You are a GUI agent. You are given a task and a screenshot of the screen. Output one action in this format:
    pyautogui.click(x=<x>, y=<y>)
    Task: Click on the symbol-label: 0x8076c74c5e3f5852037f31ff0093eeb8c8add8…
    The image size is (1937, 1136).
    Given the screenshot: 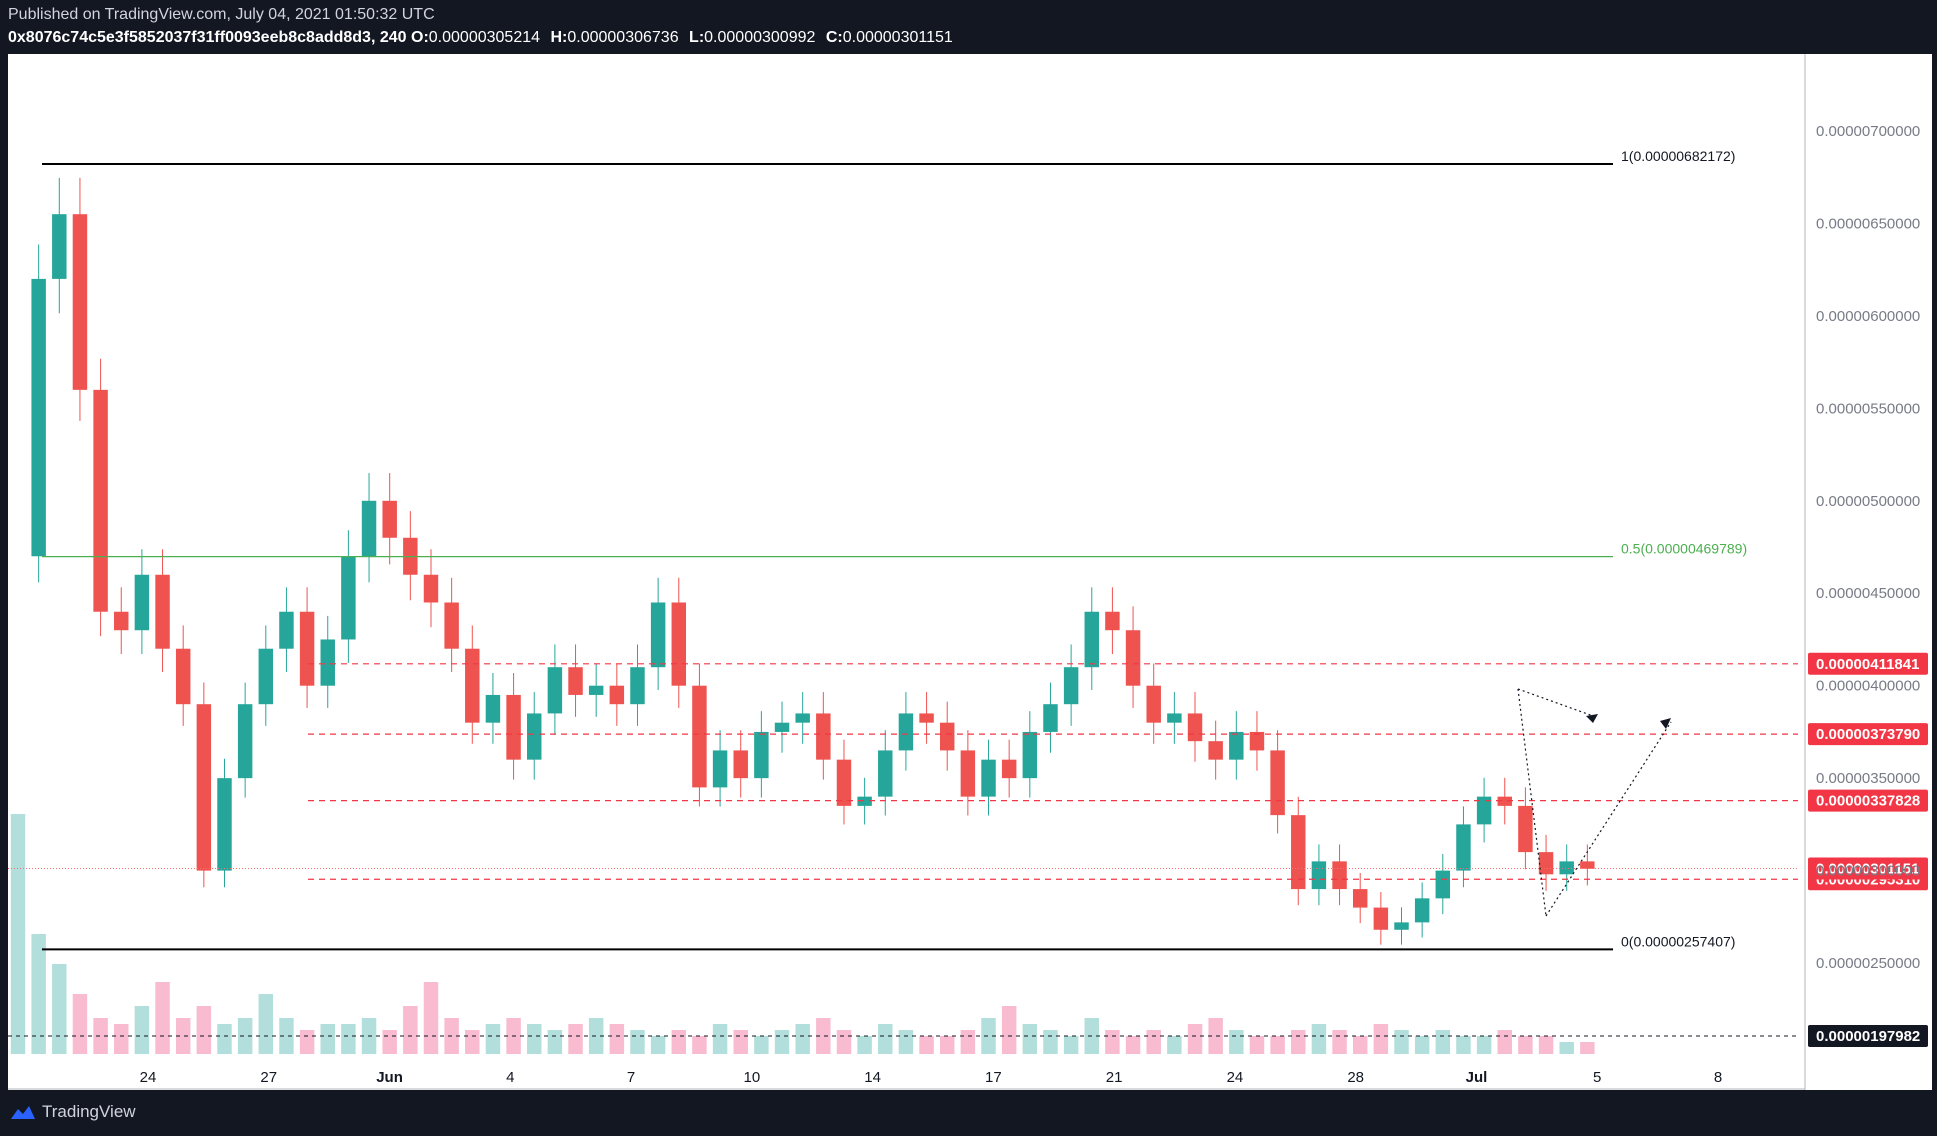 What is the action you would take?
    pyautogui.click(x=207, y=37)
    